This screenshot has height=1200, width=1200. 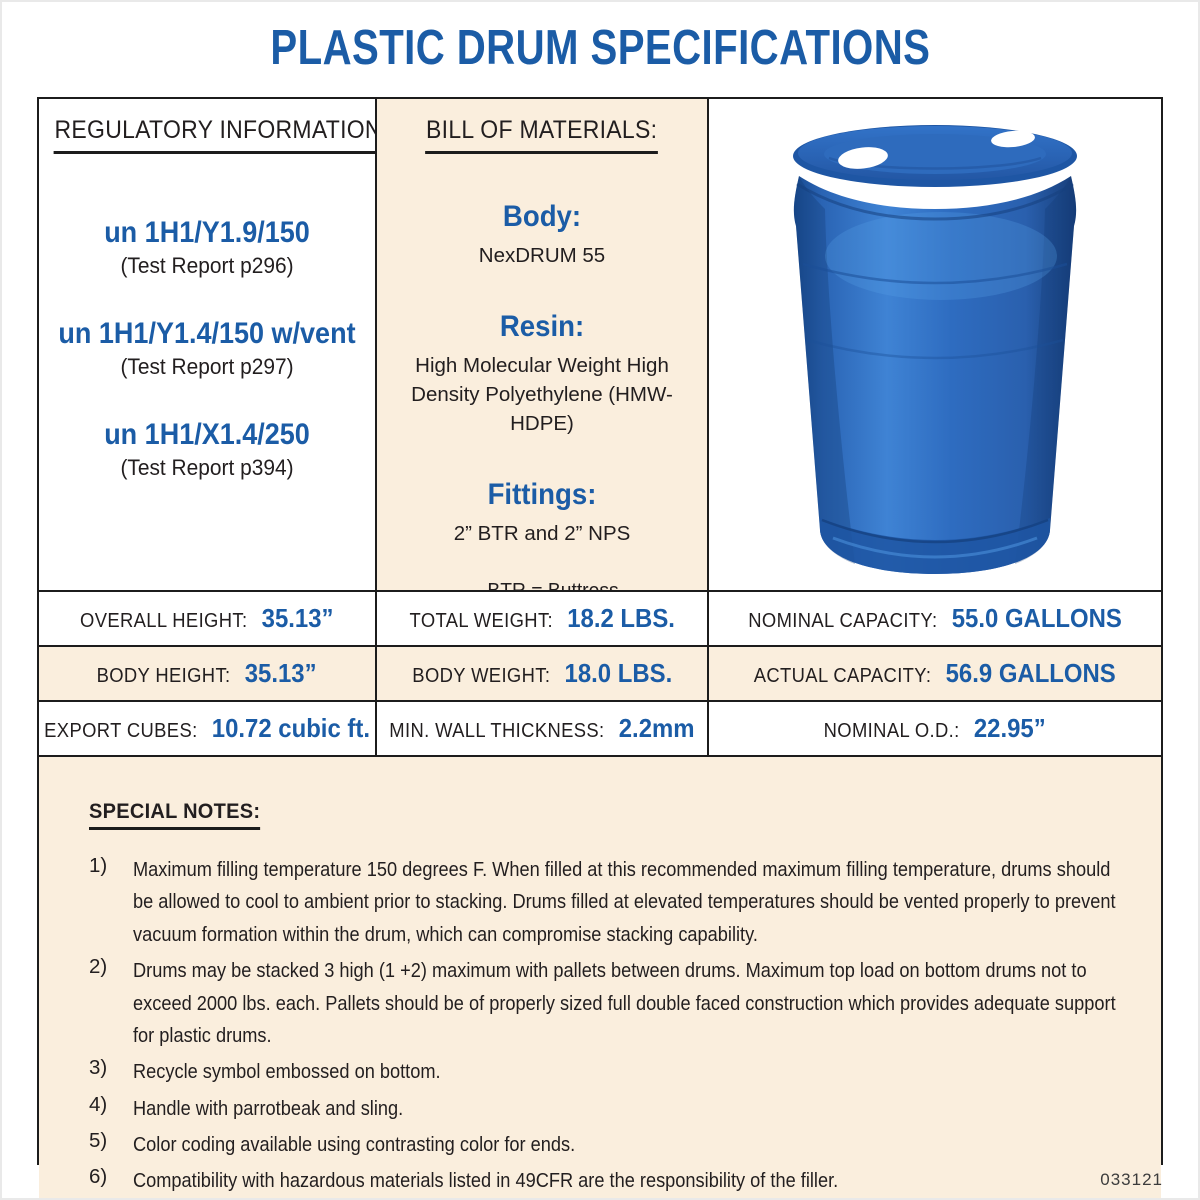 I want to click on drum-shadow-right, so click(x=1046, y=370).